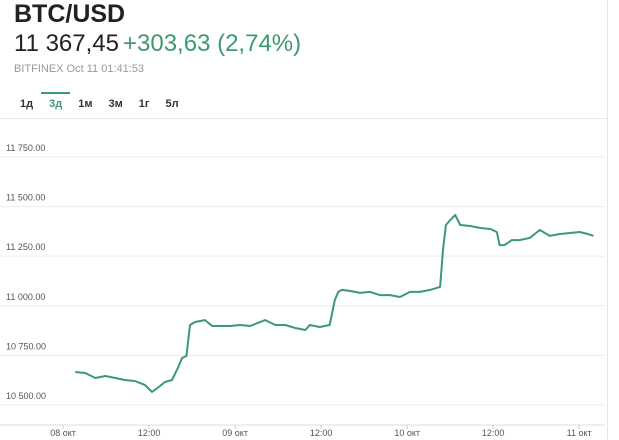 The width and height of the screenshot is (619, 440). I want to click on range-tab: 5л, so click(172, 104).